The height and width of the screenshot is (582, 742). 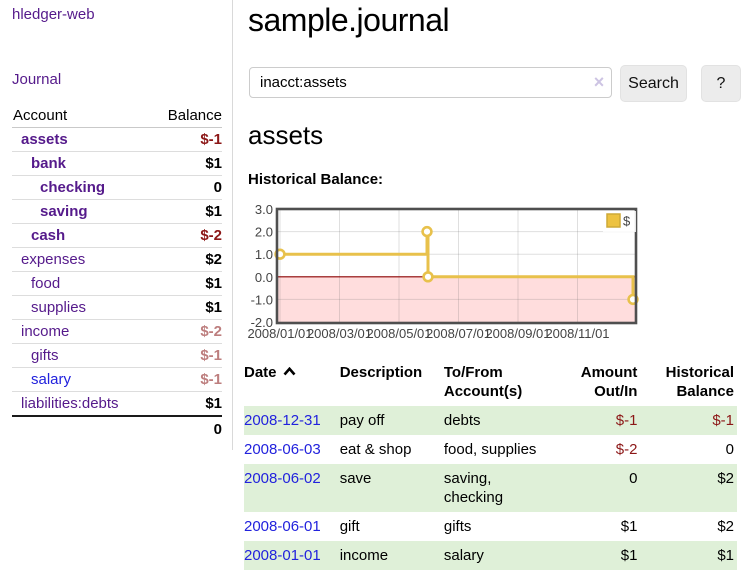 I want to click on account-row-liabilities-debts: liabilities:debts $1, so click(x=117, y=403).